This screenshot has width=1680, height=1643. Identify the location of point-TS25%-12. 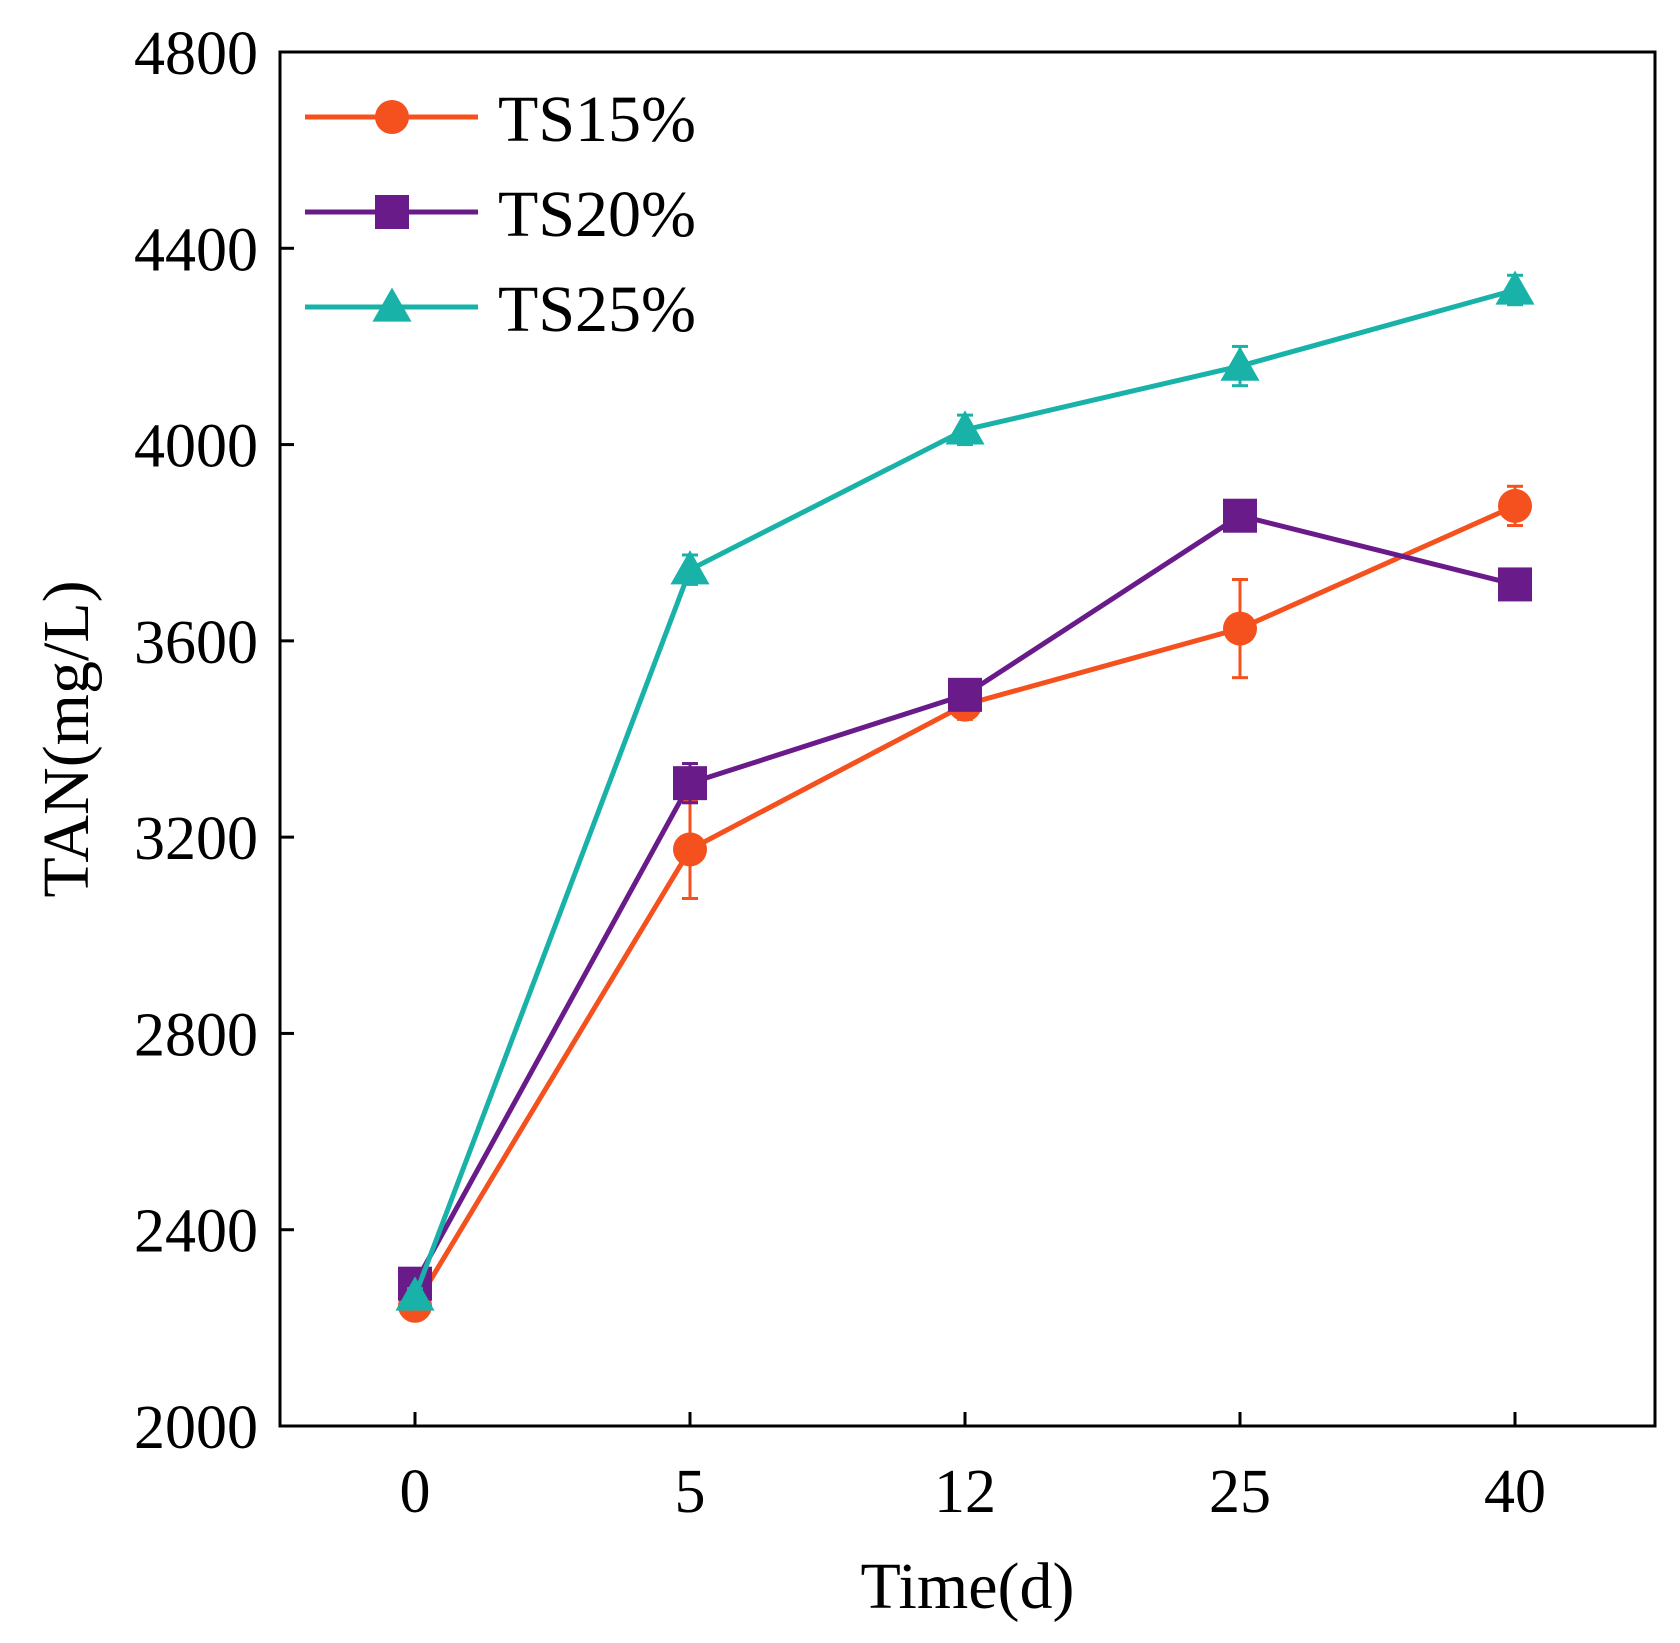
(965, 427).